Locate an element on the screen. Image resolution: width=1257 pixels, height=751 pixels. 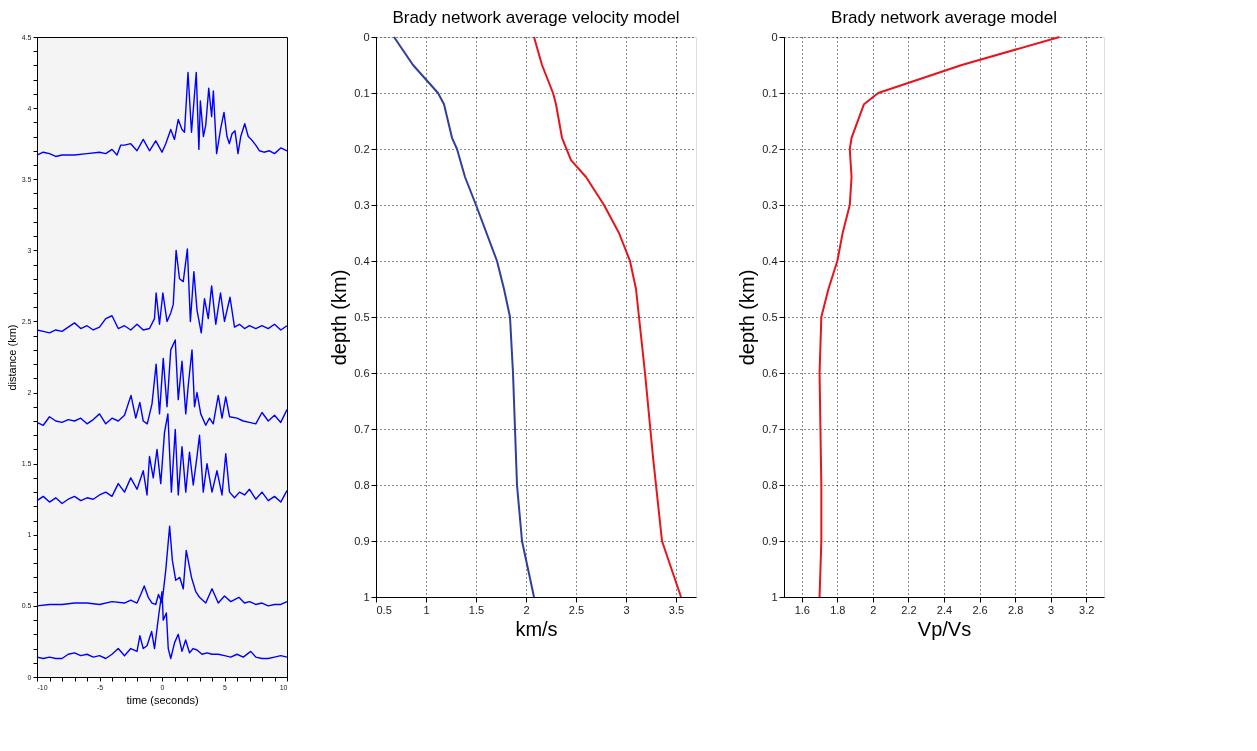
x-tick-label: 2.4 is located at coordinates (944, 609).